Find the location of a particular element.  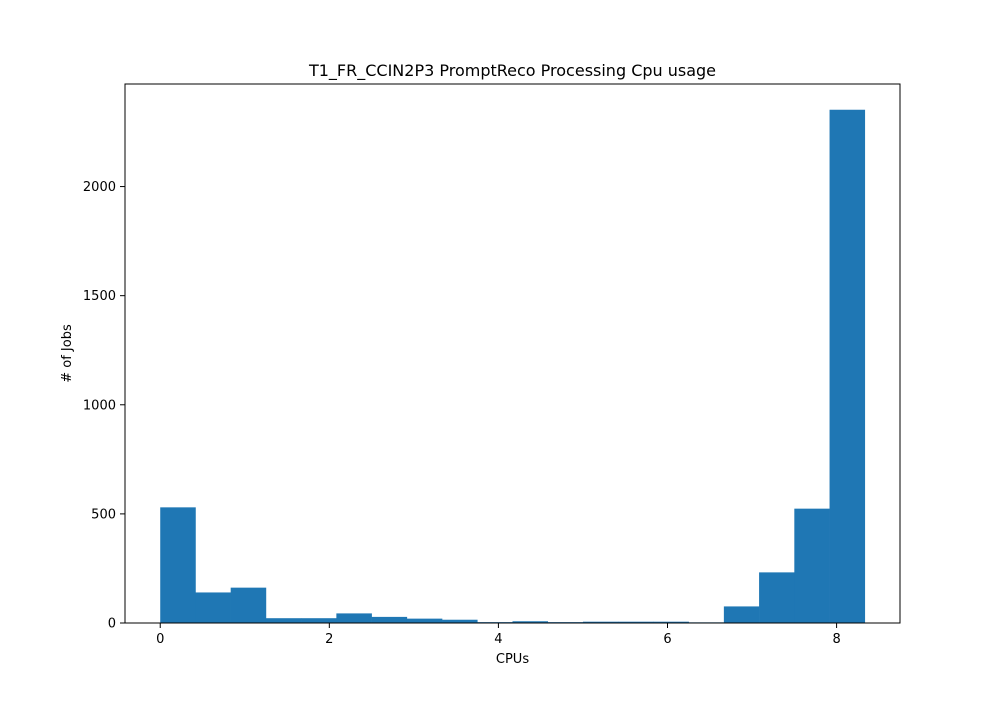

y-axis-ticks: 0 500 1000 1500 2000 is located at coordinates (104, 406).